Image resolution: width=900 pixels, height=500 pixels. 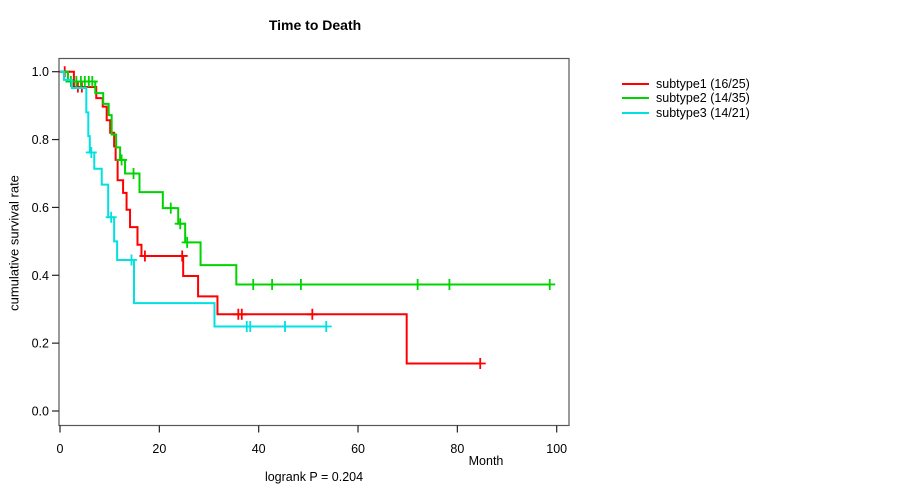 I want to click on legend-item-subtype1: subtype1 (16/25), so click(x=686, y=84).